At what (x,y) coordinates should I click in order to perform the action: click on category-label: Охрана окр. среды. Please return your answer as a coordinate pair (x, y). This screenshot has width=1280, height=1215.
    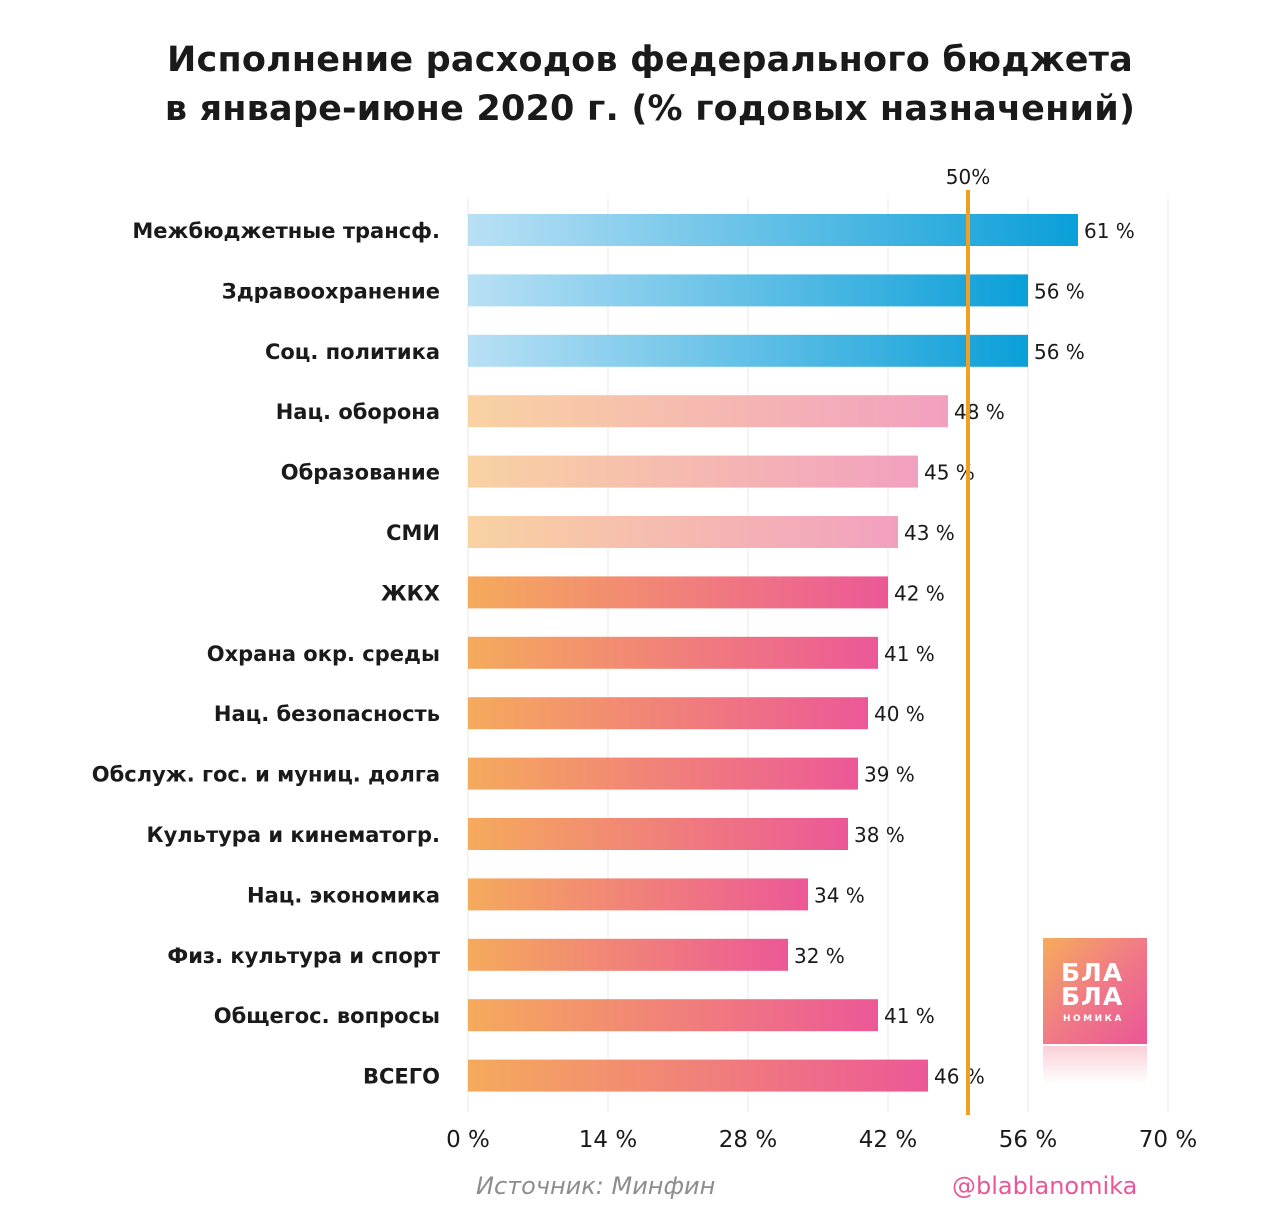
    Looking at the image, I should click on (323, 654).